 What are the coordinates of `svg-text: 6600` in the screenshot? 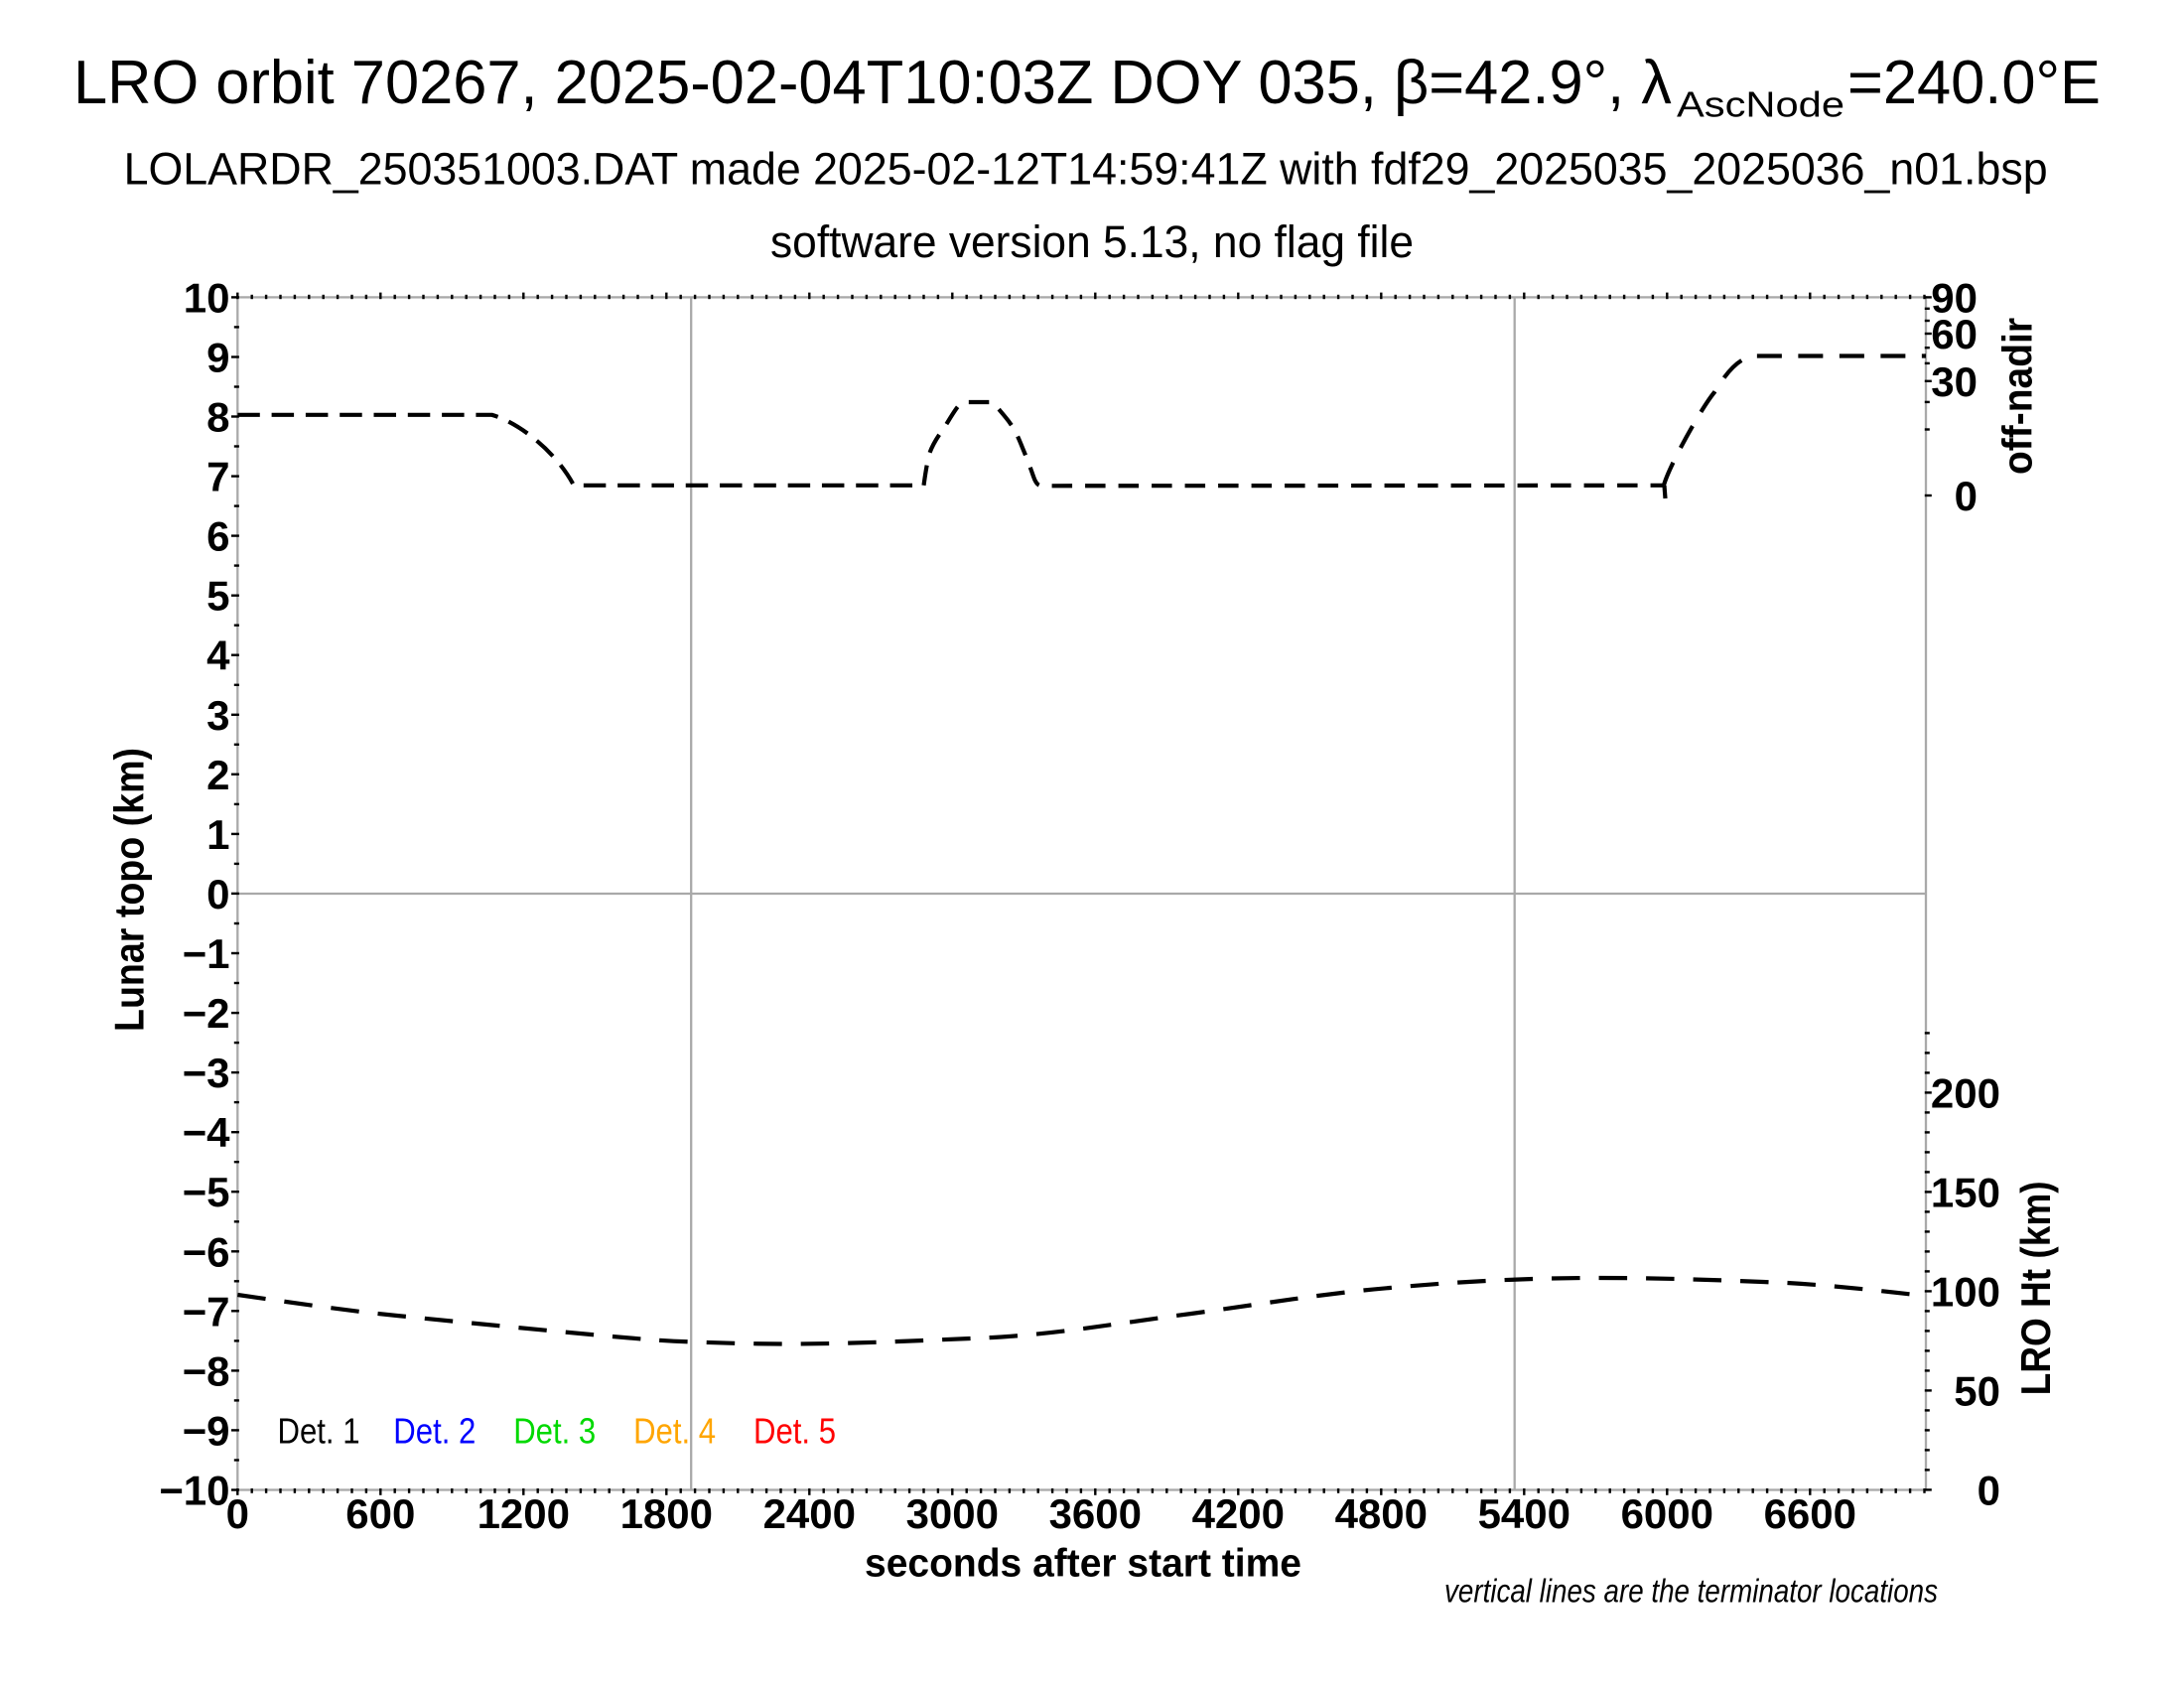 It's located at (1810, 1513).